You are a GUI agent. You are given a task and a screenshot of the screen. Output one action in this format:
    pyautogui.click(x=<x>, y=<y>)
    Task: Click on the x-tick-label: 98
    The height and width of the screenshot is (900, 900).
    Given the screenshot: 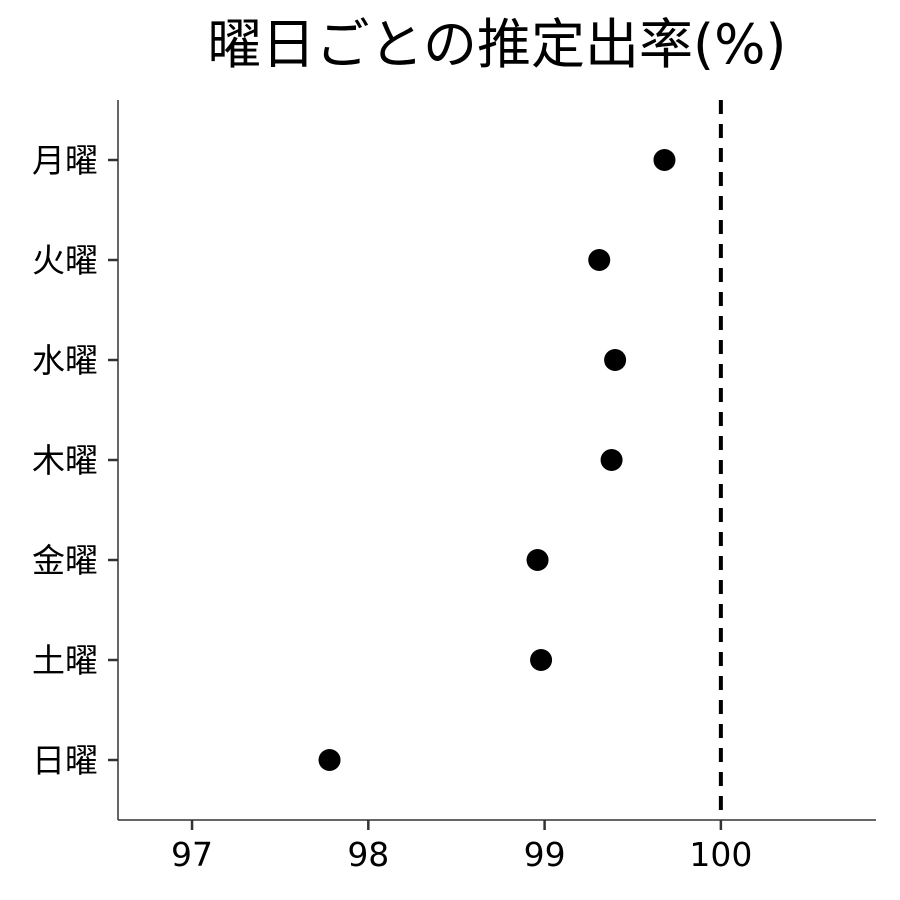 What is the action you would take?
    pyautogui.click(x=368, y=854)
    